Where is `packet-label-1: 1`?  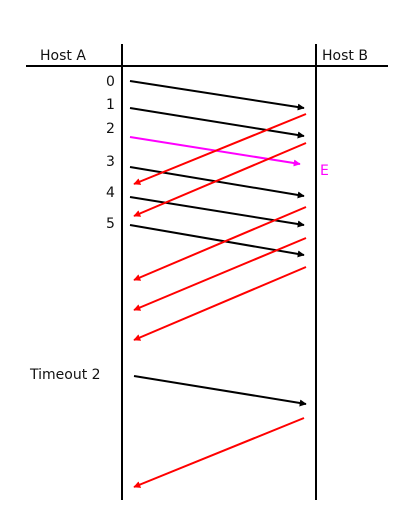
packet-label-1: 1 is located at coordinates (110, 105).